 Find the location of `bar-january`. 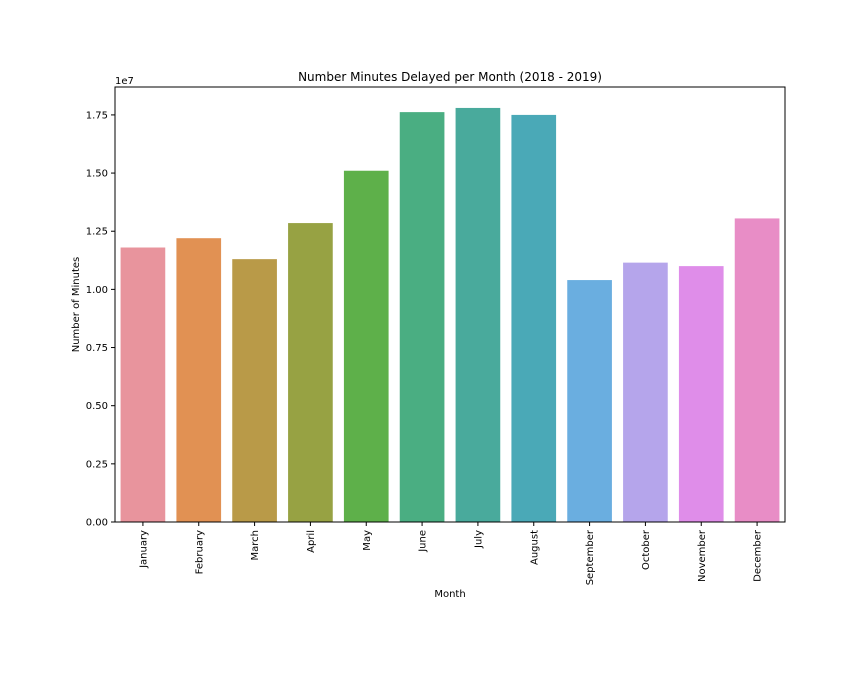

bar-january is located at coordinates (143, 384).